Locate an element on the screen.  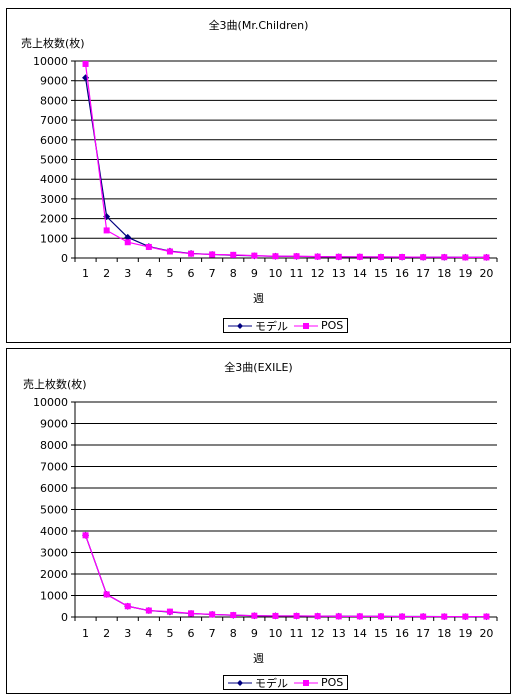
x-tick-label: 4 is located at coordinates (148, 633).